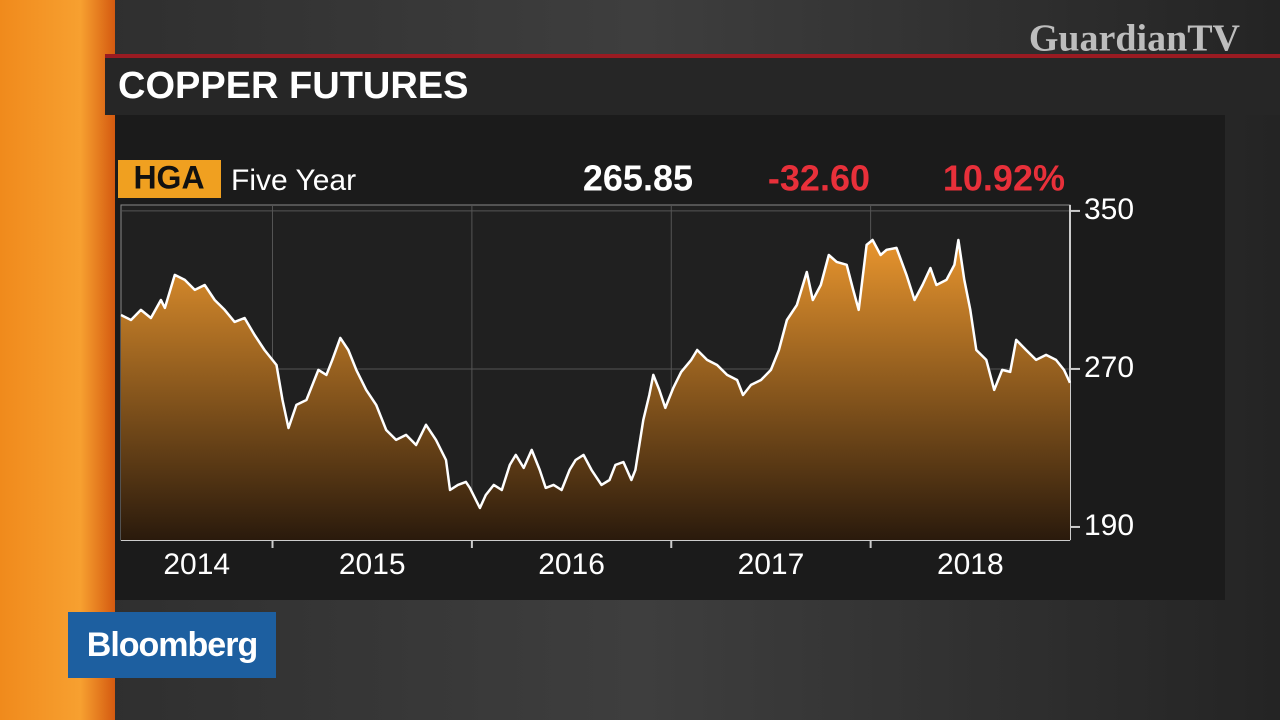 This screenshot has width=1280, height=720. I want to click on title-bar, so click(692, 86).